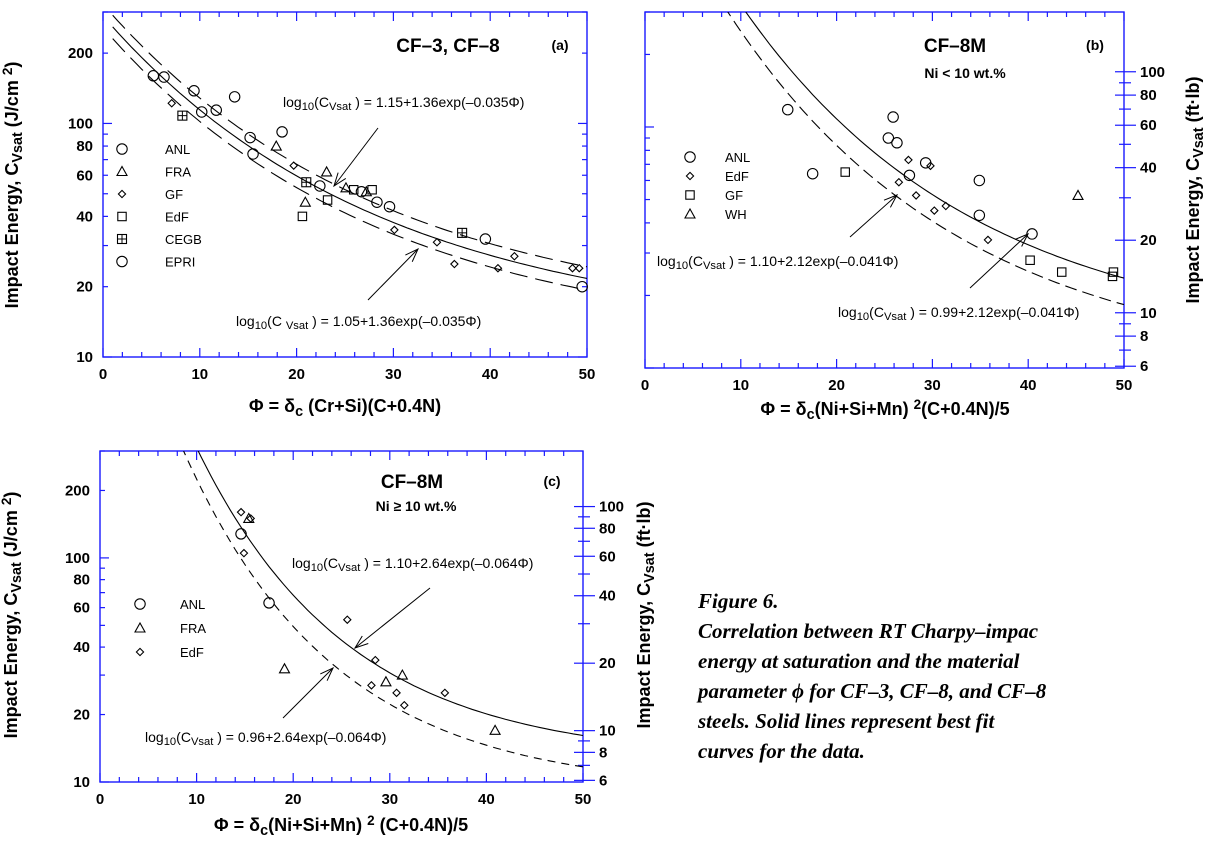 The width and height of the screenshot is (1208, 845). I want to click on fit-equation-label: log10(CVsat ) = 0.99+2.12exp(–0.041Φ), so click(958, 313).